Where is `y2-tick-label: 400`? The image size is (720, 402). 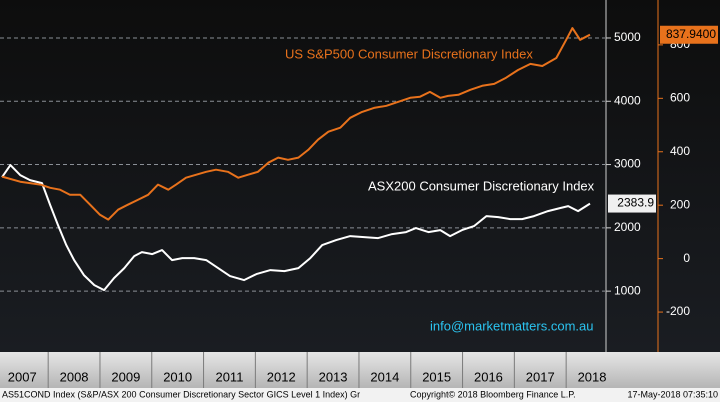 y2-tick-label: 400 is located at coordinates (680, 151).